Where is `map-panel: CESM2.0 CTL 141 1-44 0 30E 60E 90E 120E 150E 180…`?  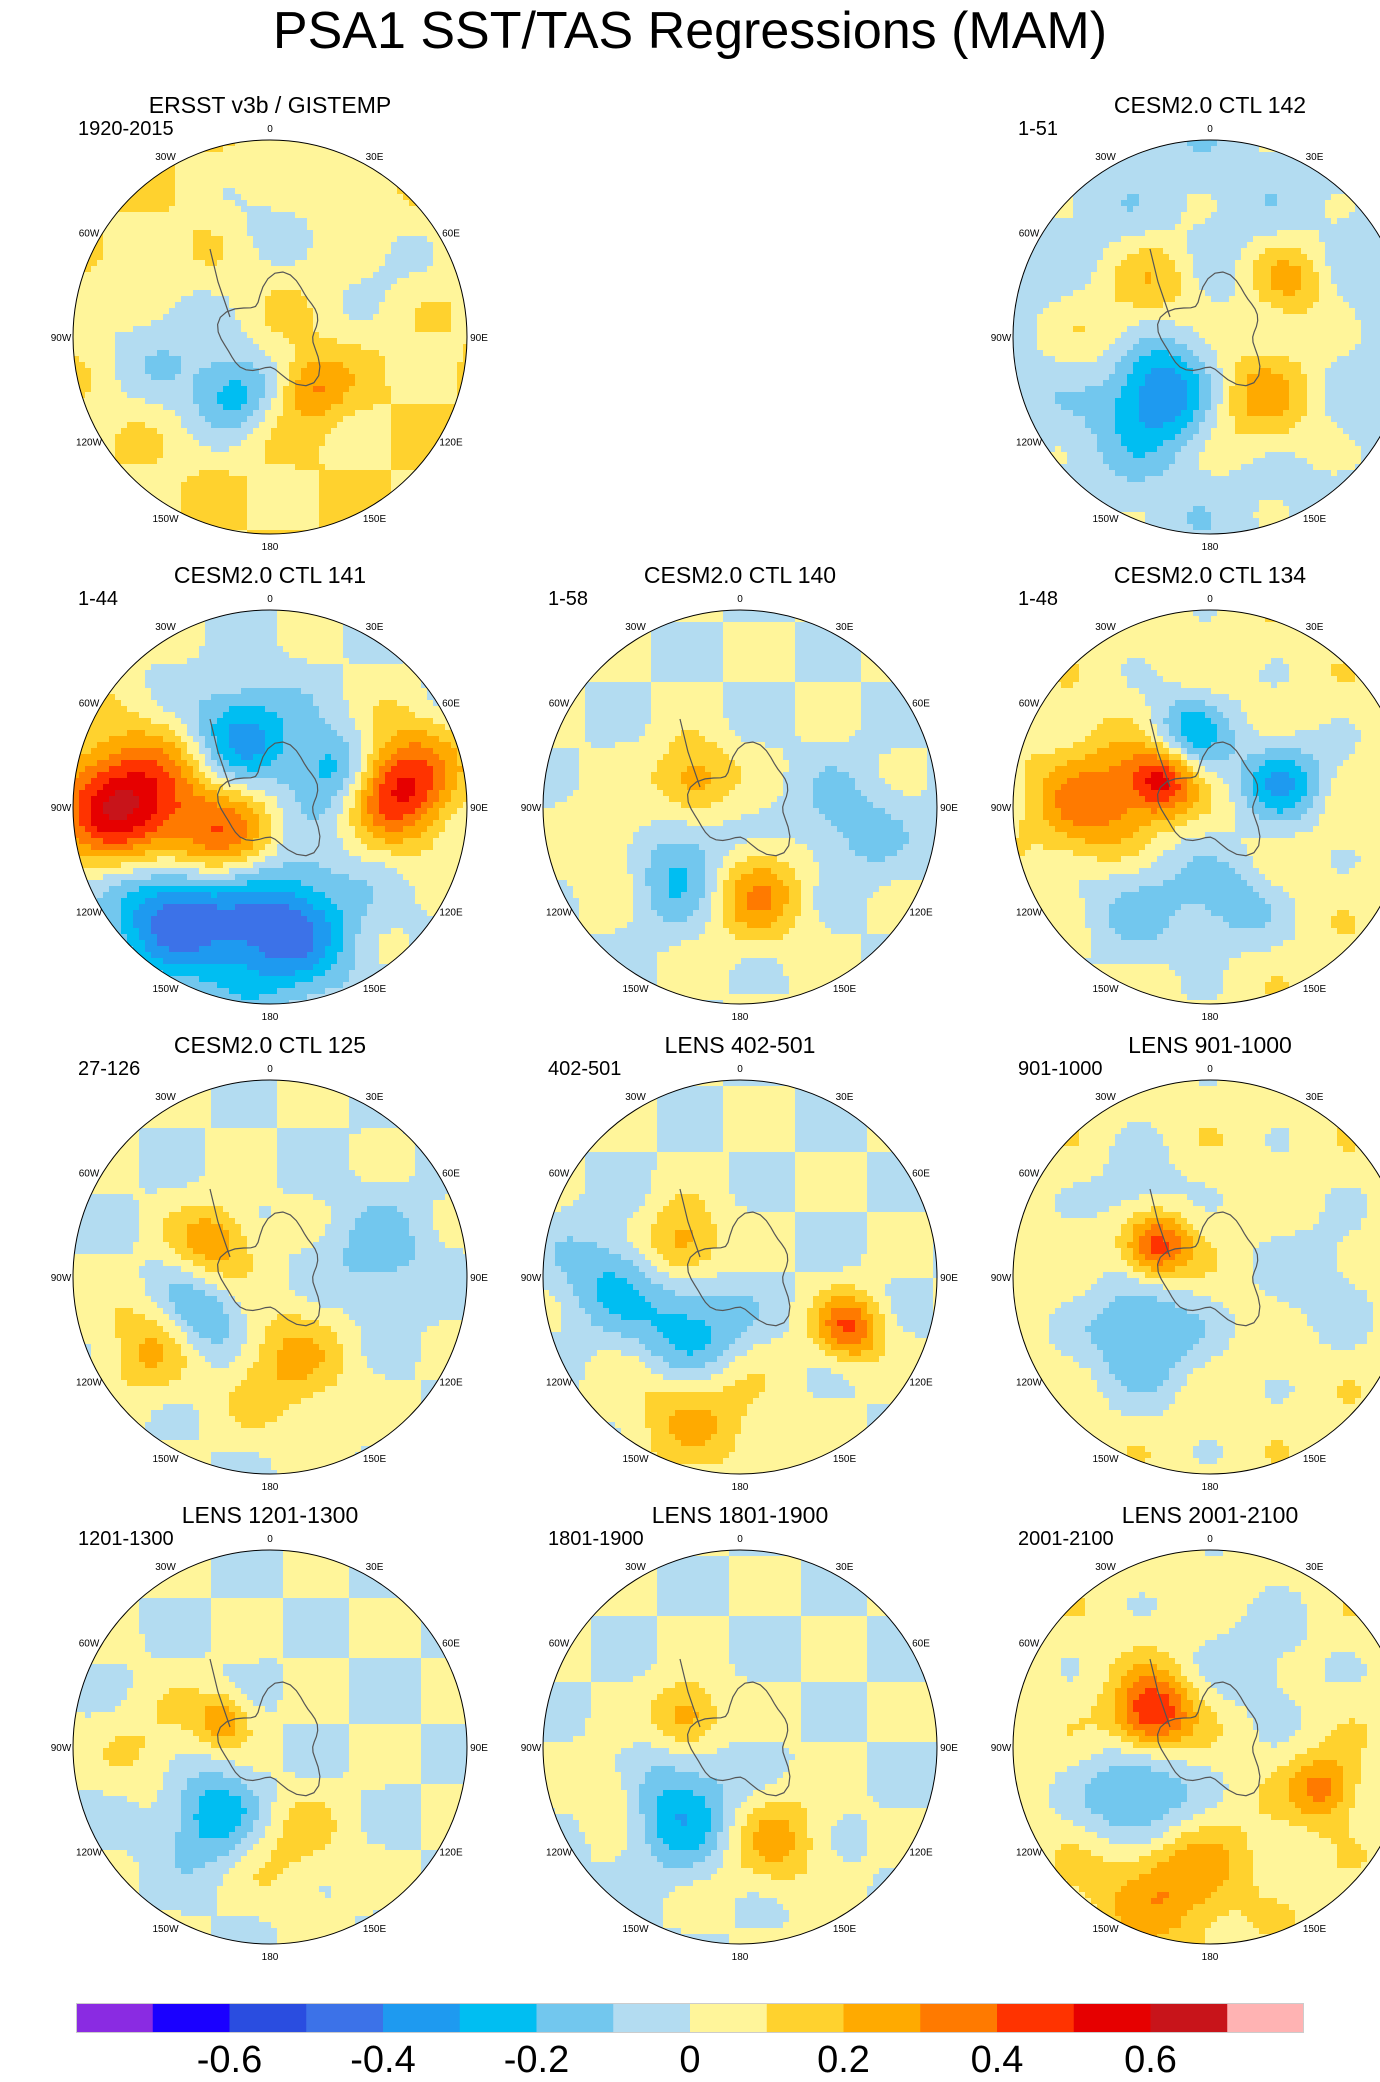 map-panel: CESM2.0 CTL 141 1-44 0 30E 60E 90E 120E 150E 180… is located at coordinates (270, 797).